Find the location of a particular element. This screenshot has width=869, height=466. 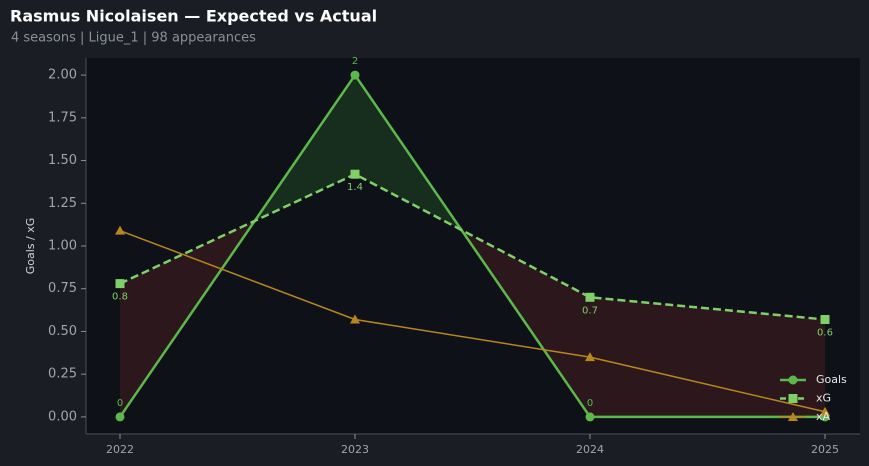

data-label: 2 is located at coordinates (355, 61).